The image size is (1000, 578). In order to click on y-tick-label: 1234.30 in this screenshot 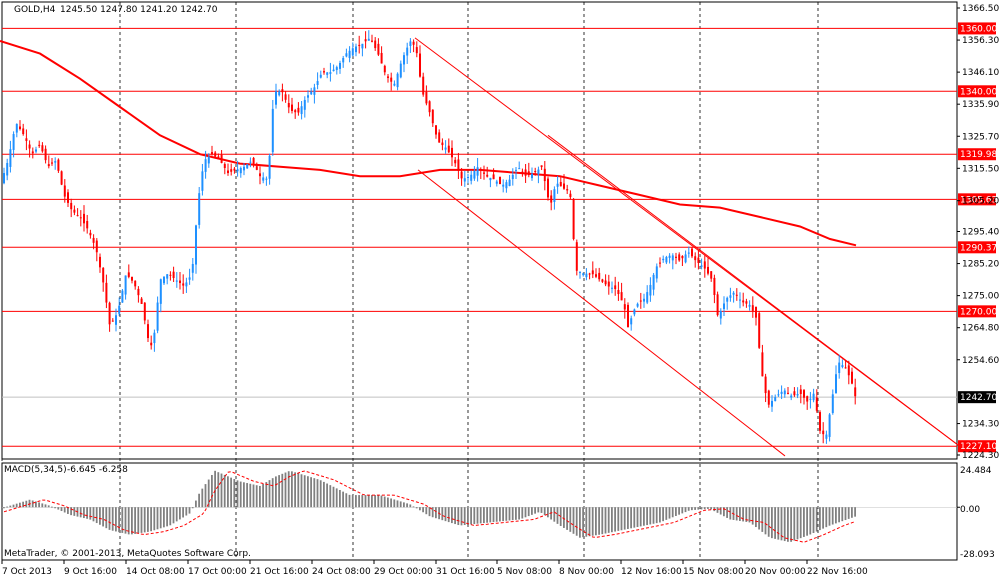, I will do `click(980, 425)`.